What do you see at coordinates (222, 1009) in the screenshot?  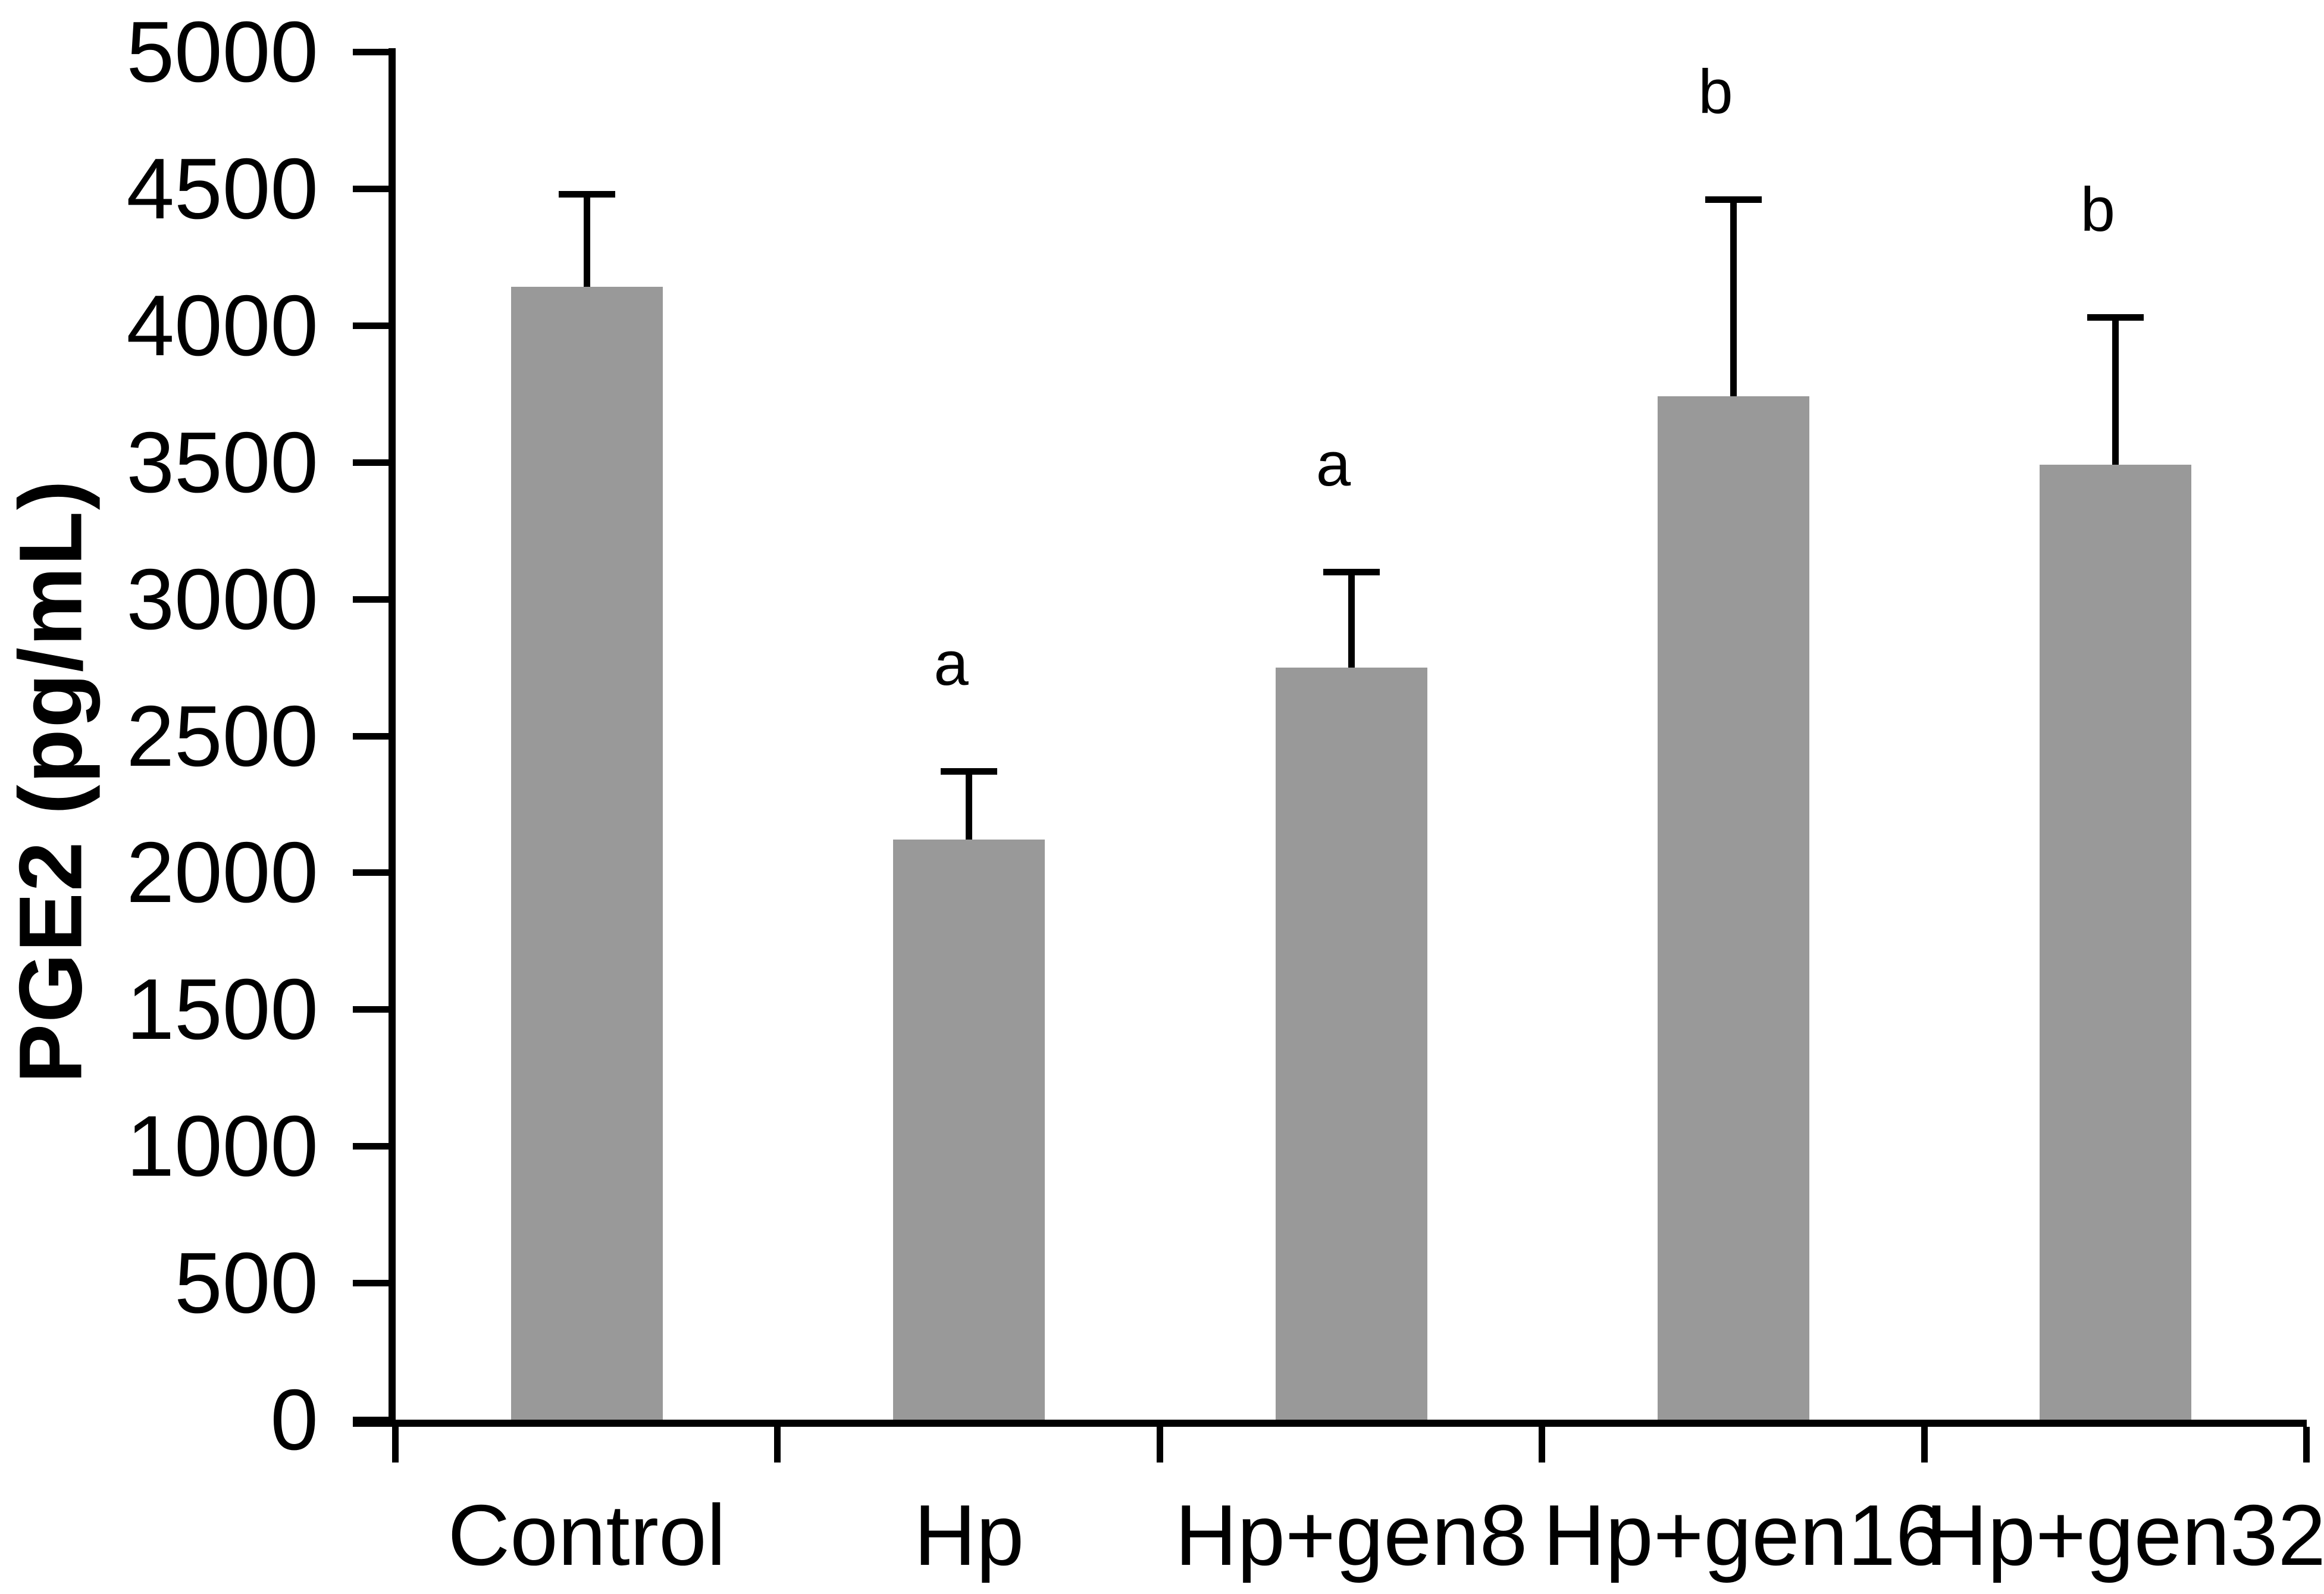 I see `y-tick-label: 1500` at bounding box center [222, 1009].